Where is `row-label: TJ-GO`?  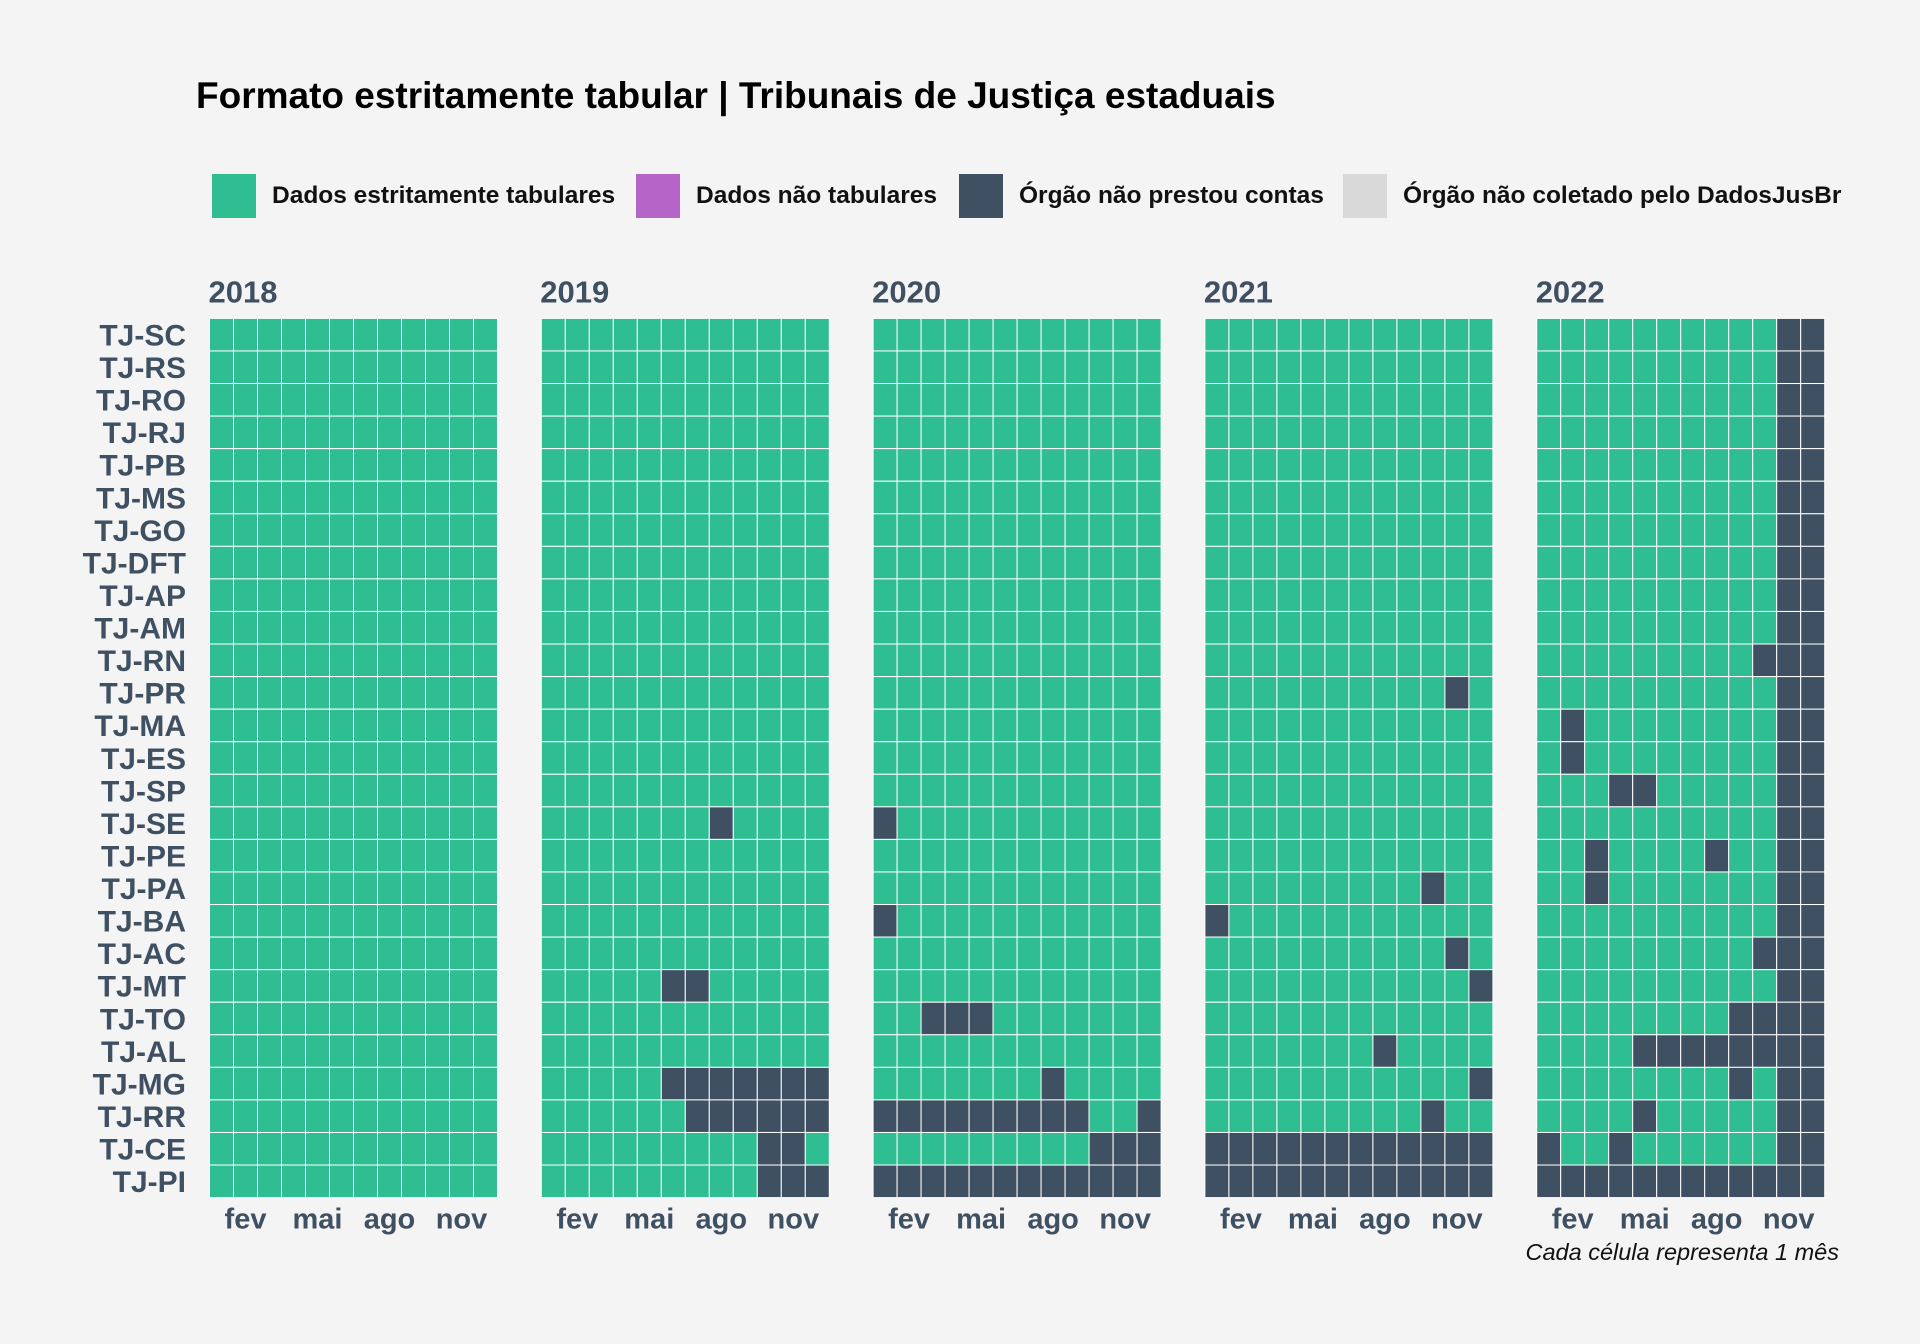
row-label: TJ-GO is located at coordinates (140, 531).